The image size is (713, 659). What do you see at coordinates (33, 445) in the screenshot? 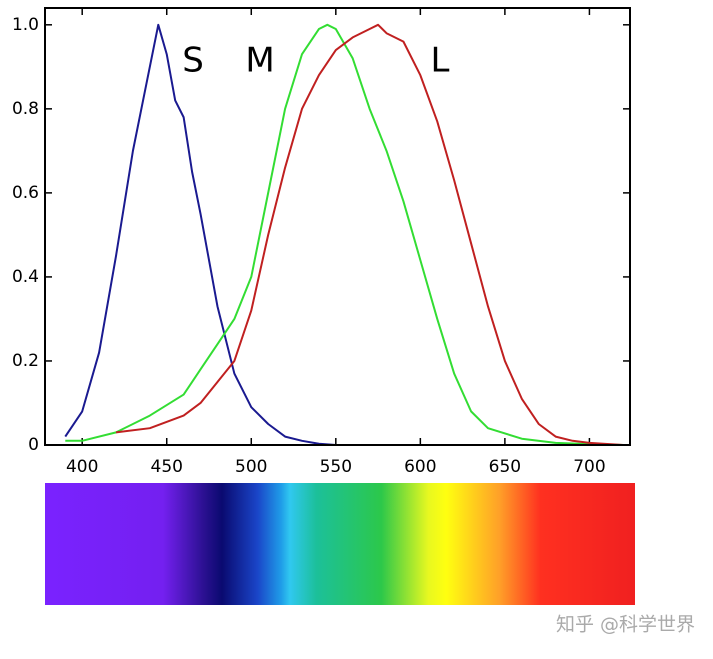
I see `y-tick-label: 0` at bounding box center [33, 445].